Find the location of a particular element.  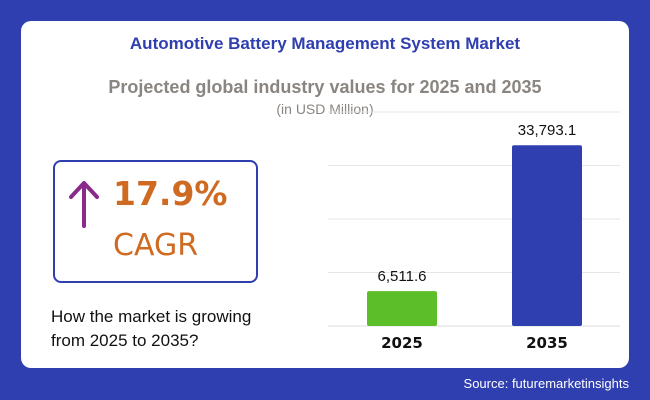

cagr-value: 17.9% is located at coordinates (170, 193).